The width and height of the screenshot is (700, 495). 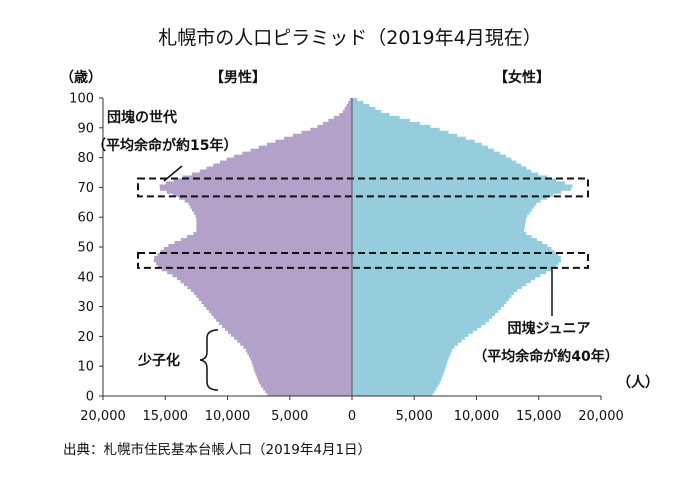 What do you see at coordinates (85, 188) in the screenshot?
I see `y-tick-label: 70` at bounding box center [85, 188].